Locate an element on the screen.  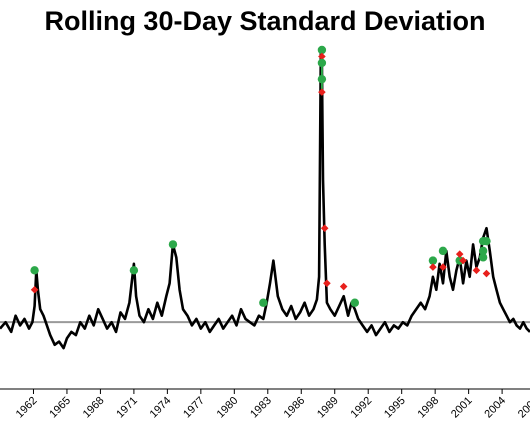
x-tick-label: 1965 is located at coordinates (60, 408).